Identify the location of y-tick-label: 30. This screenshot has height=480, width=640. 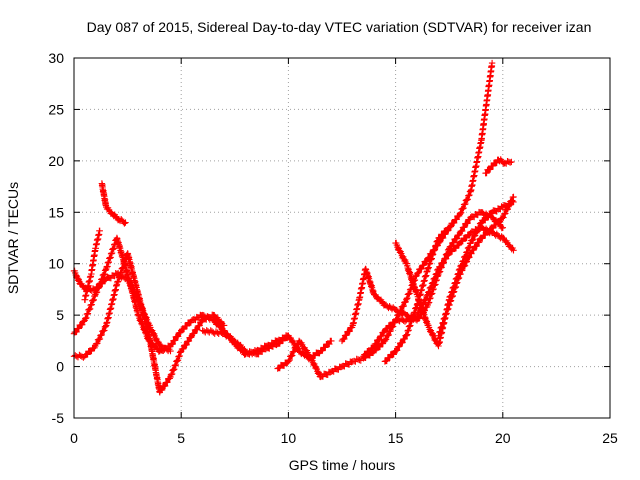
(56, 58).